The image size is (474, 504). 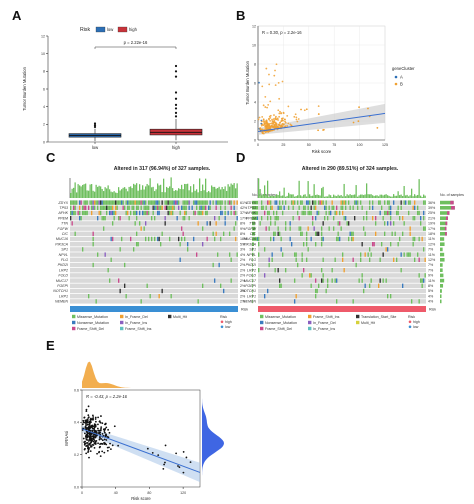 I want to click on panel-d-legend-label: Translation_Start_Site, so click(x=378, y=317).